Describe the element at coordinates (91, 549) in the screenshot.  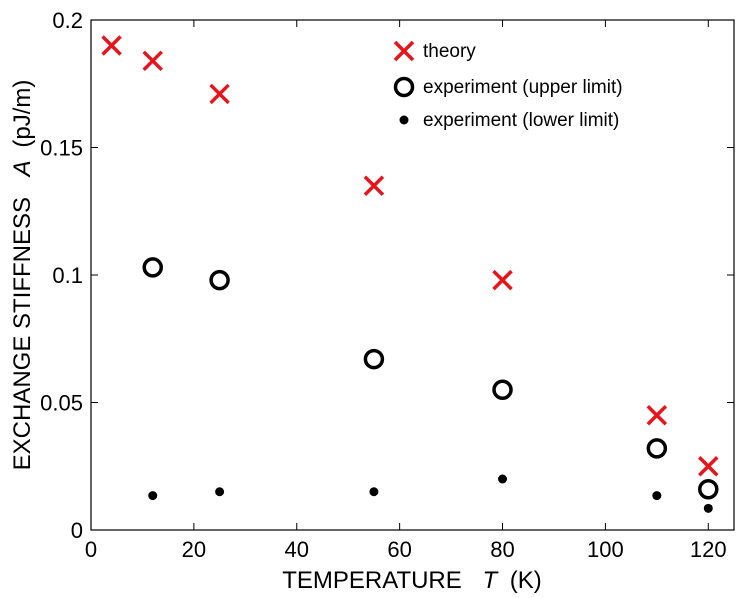
I see `x-tick-label: 0` at that location.